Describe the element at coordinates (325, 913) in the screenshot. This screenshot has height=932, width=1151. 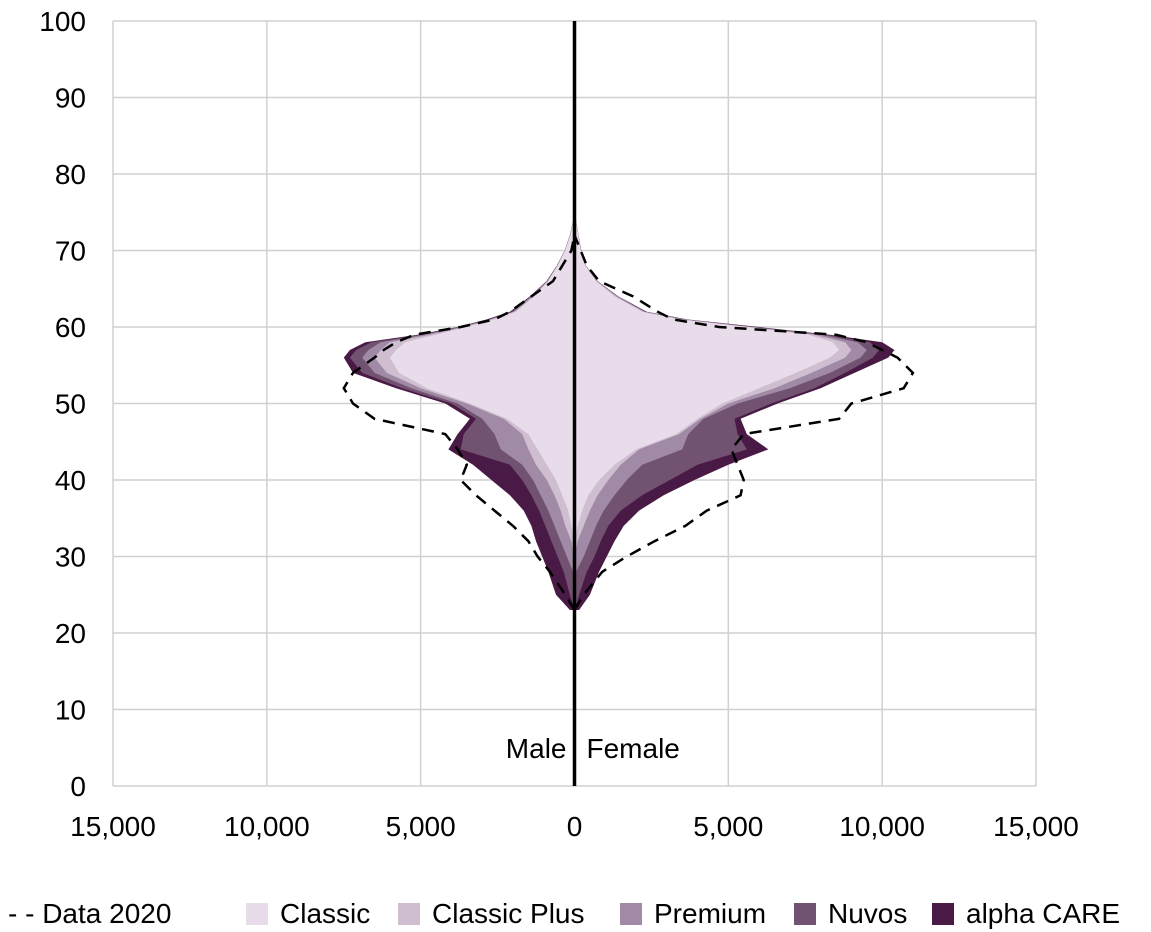
I see `legend-label-classic: Classic` at that location.